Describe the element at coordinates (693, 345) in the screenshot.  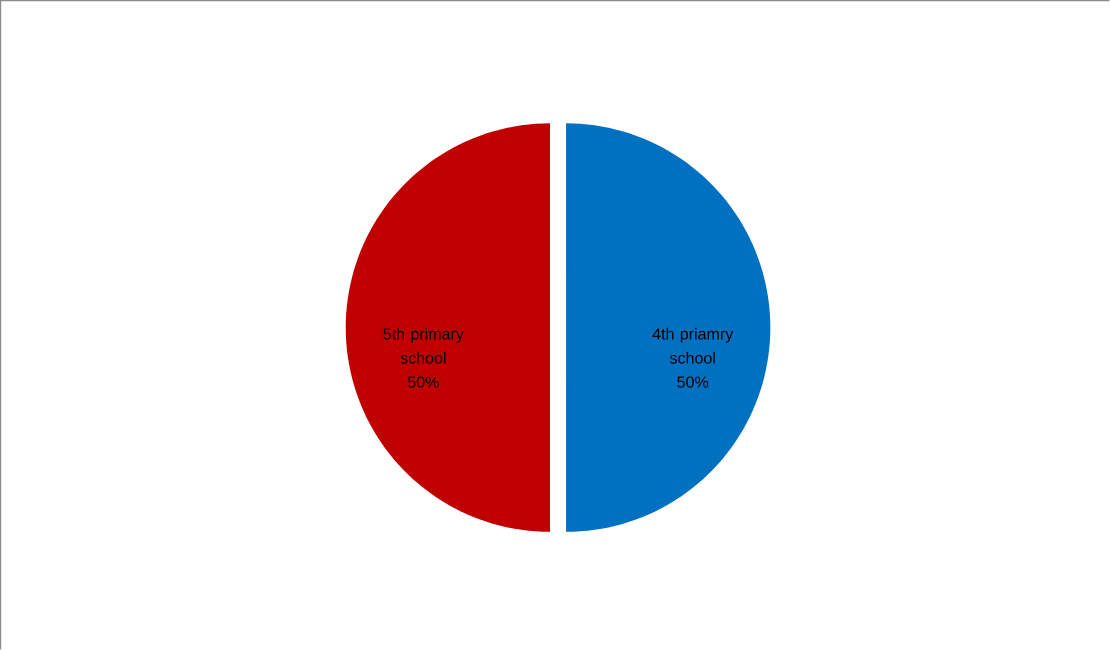
I see `slice-label: 4th priamry school` at that location.